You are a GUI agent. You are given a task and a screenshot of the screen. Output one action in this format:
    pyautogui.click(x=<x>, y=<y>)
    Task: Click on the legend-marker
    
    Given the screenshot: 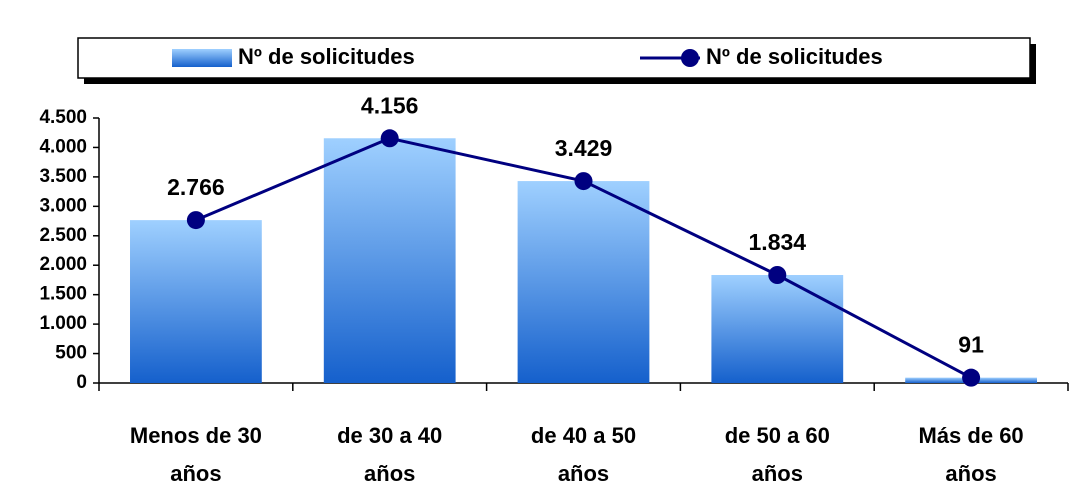 What is the action you would take?
    pyautogui.click(x=690, y=58)
    